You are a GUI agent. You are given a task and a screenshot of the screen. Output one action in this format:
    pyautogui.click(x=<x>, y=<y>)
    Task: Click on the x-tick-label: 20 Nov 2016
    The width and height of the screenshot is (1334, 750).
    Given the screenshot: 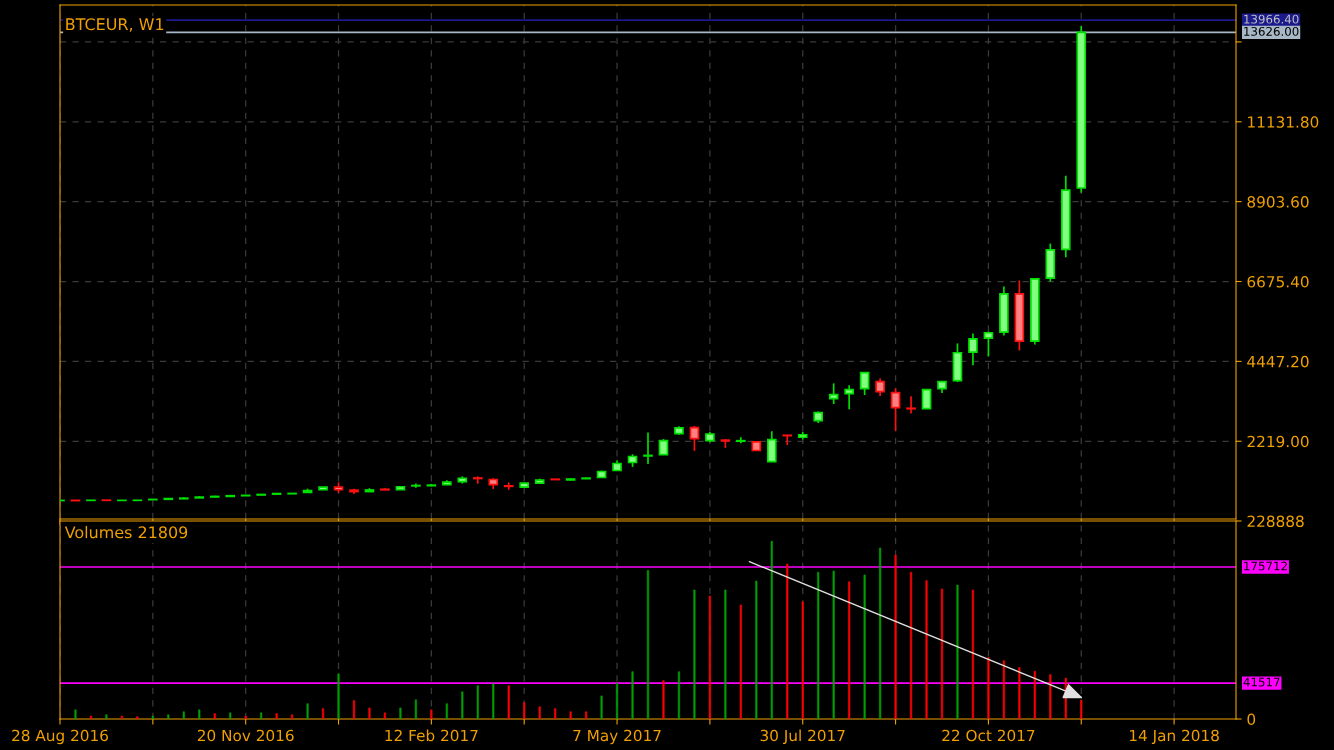 What is the action you would take?
    pyautogui.click(x=245, y=735)
    